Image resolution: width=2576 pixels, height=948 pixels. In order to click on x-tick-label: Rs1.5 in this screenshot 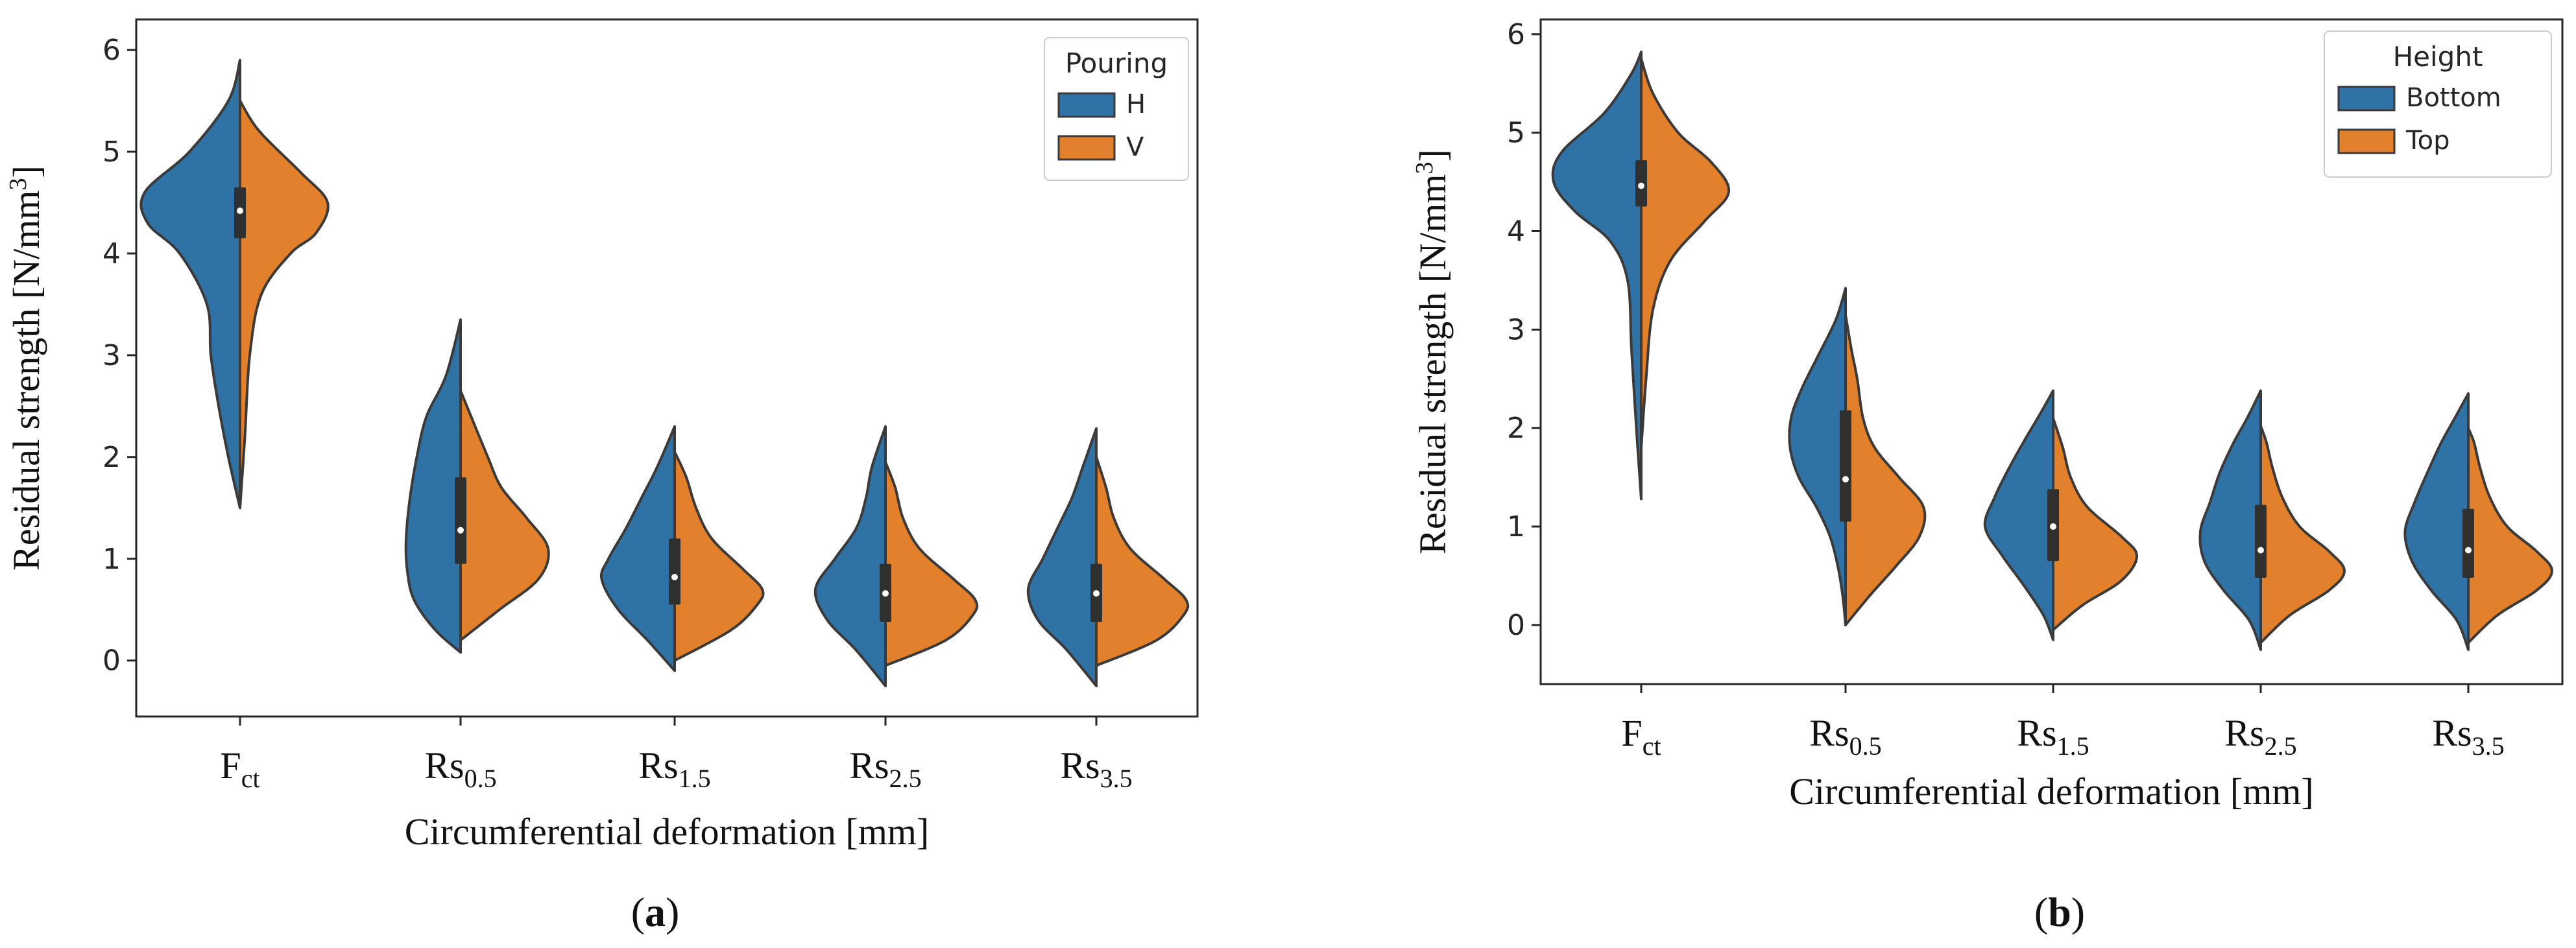, I will do `click(674, 768)`.